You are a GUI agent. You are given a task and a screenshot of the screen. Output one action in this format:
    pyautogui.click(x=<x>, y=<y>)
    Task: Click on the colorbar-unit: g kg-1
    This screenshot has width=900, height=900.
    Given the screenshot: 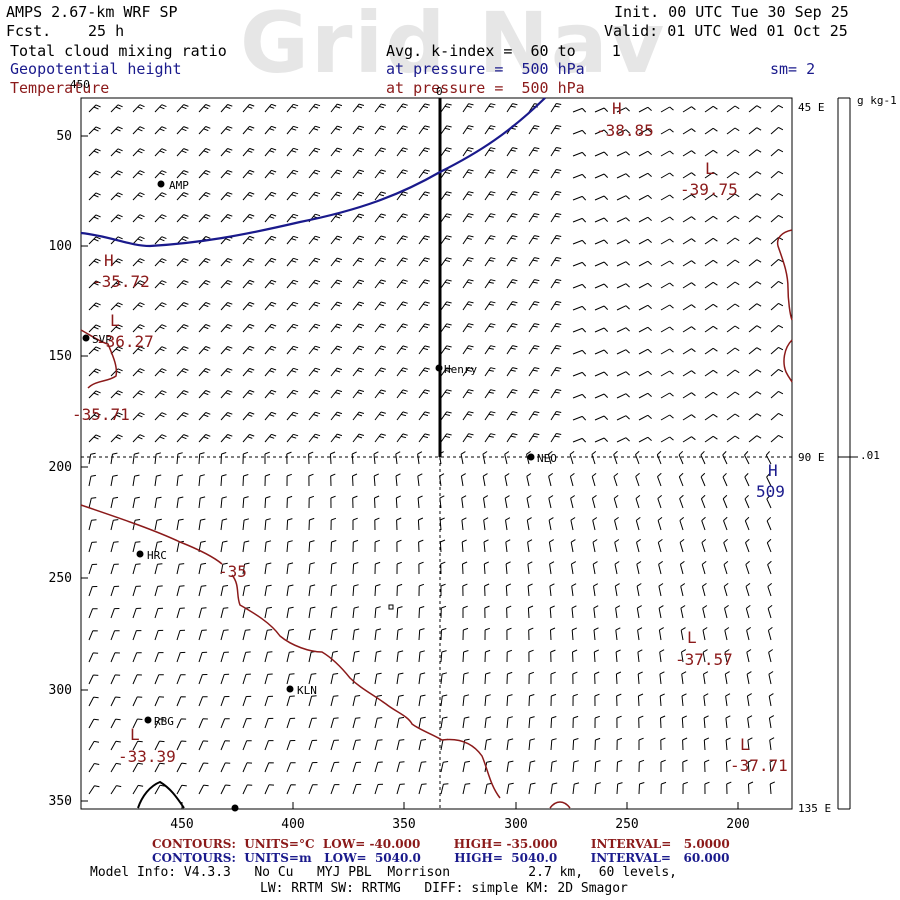 What is the action you would take?
    pyautogui.click(x=877, y=100)
    